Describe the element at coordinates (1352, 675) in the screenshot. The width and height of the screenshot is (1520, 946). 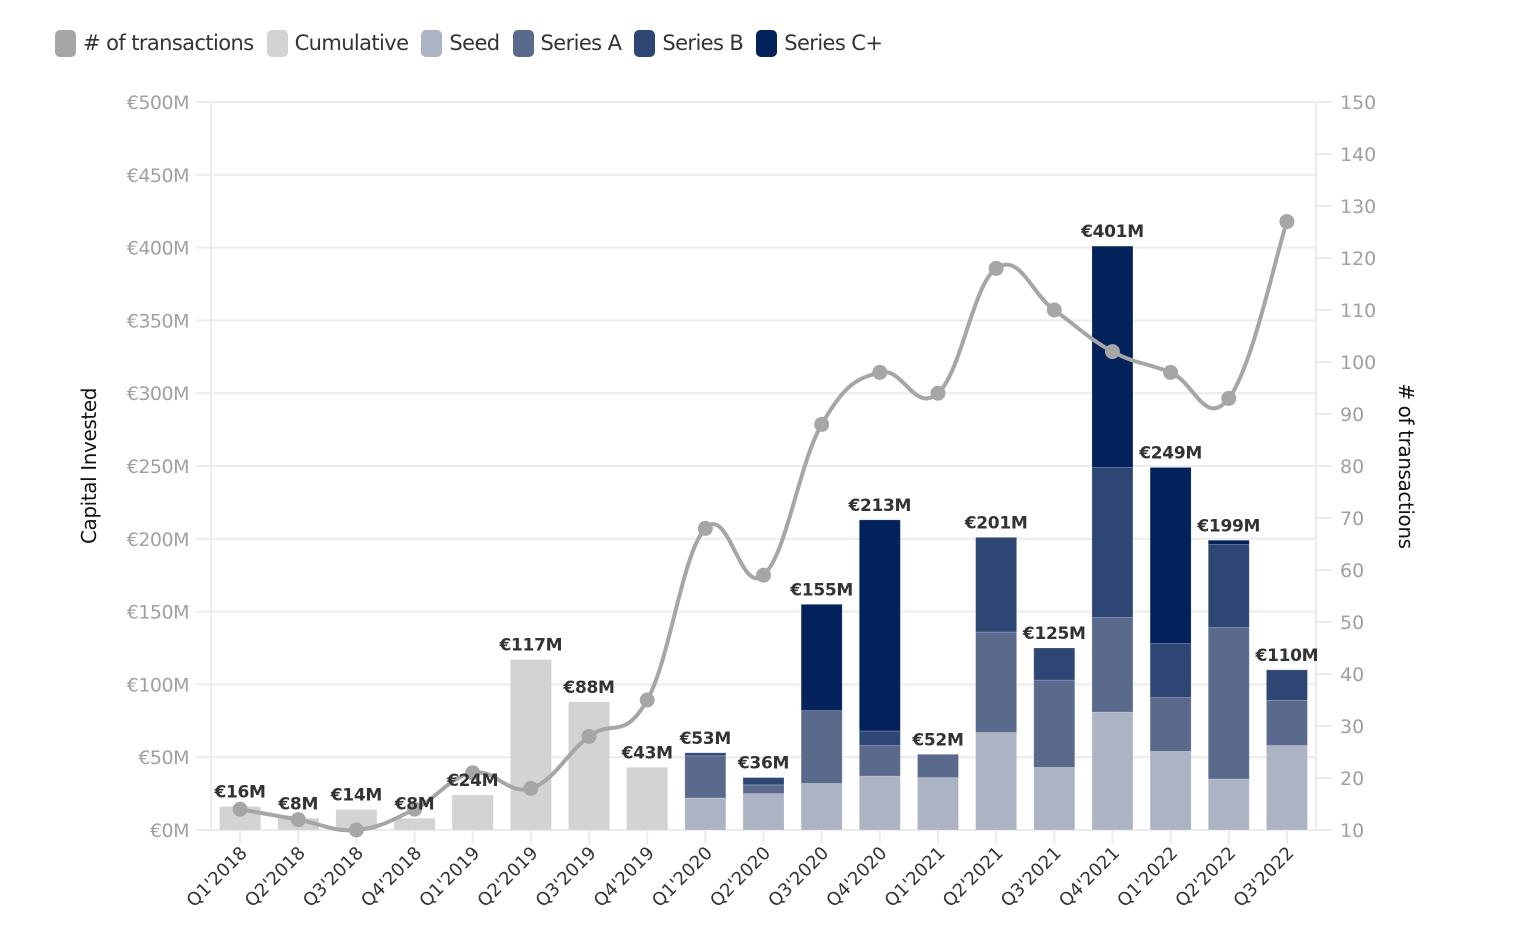
I see `y2-tick-label: 40` at that location.